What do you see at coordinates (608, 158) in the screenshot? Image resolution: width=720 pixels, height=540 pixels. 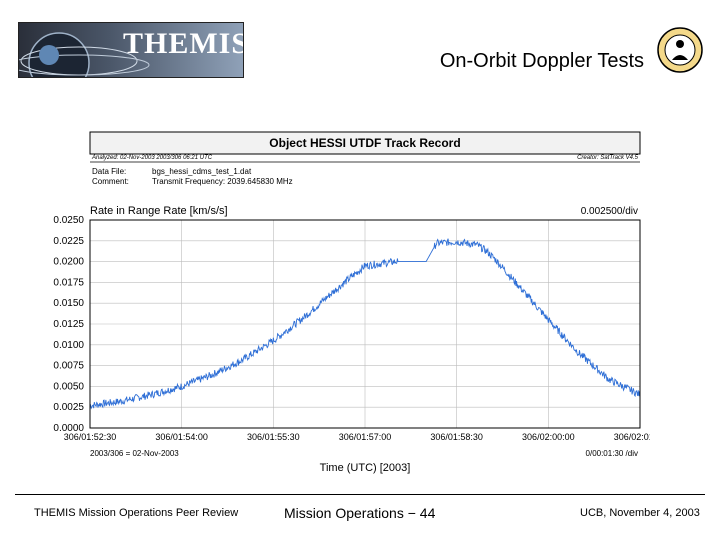 I see `creator-text: Creator: SatTrack V4.5` at bounding box center [608, 158].